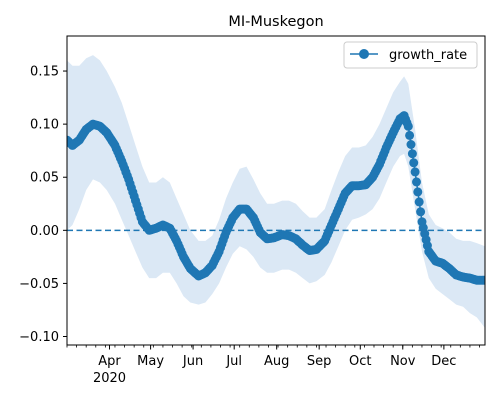  Describe the element at coordinates (319, 361) in the screenshot. I see `x-tick-label: Sep` at that location.